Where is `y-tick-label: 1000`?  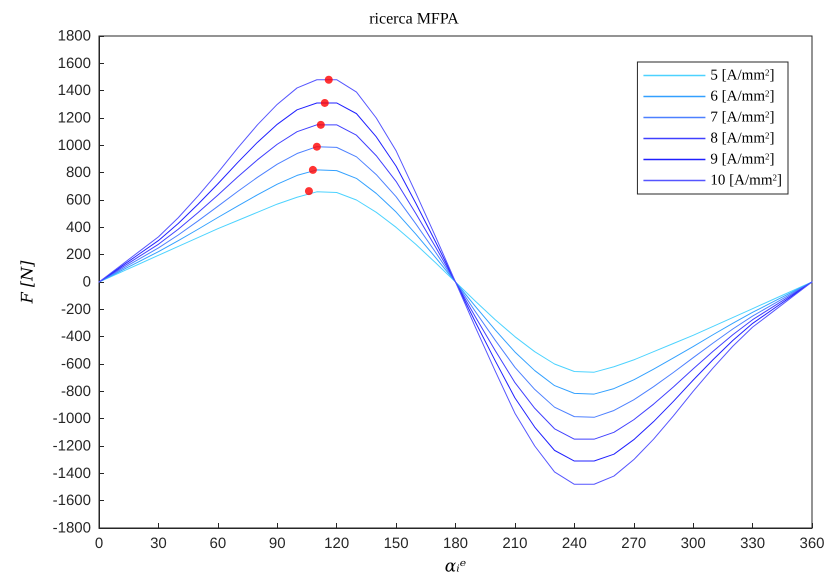 y-tick-label: 1000 is located at coordinates (74, 145).